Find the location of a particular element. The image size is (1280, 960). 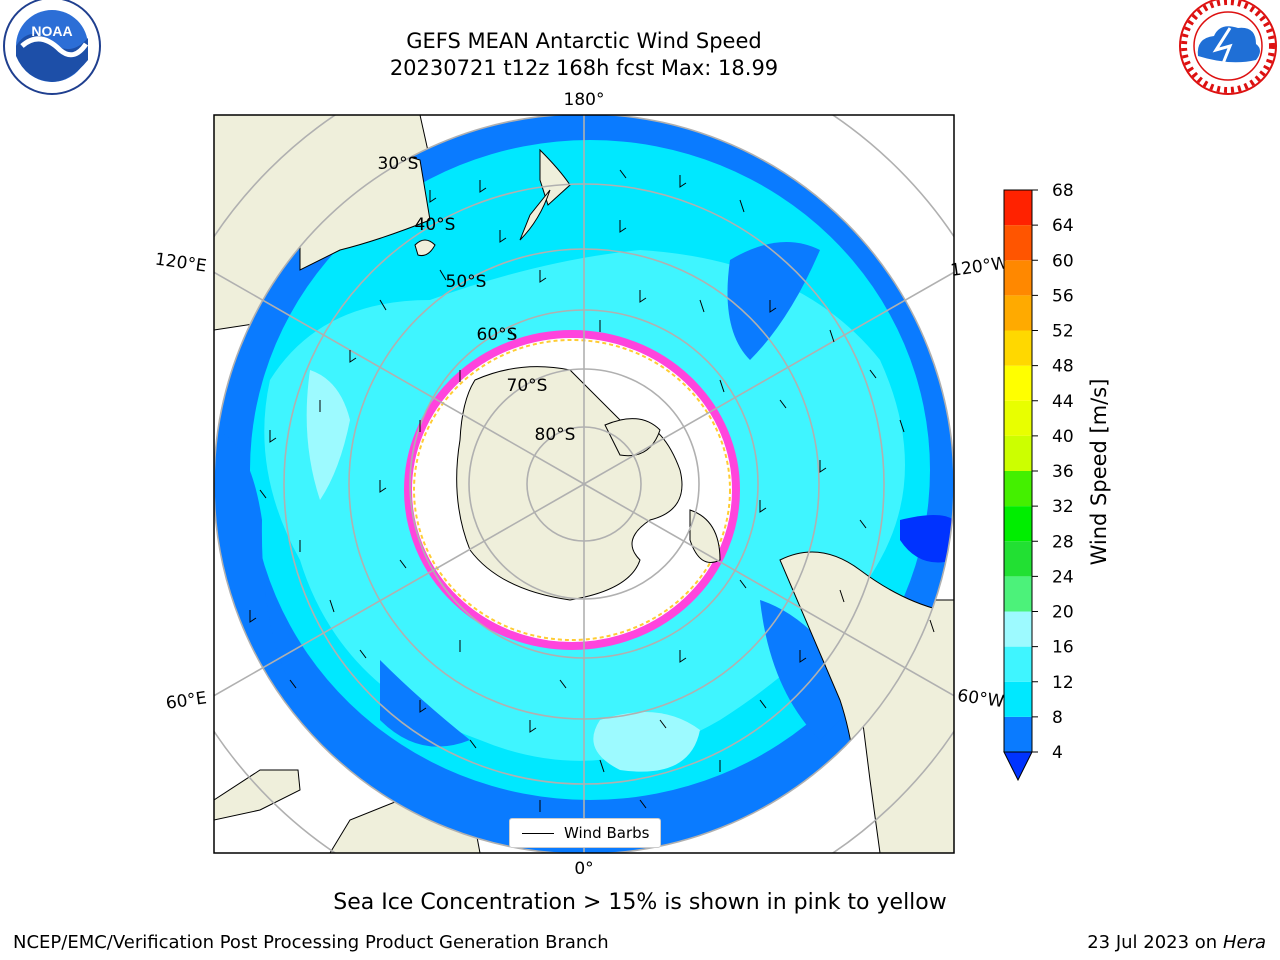

footer-date: 23 Jul 2023 on Hera is located at coordinates (1176, 942).